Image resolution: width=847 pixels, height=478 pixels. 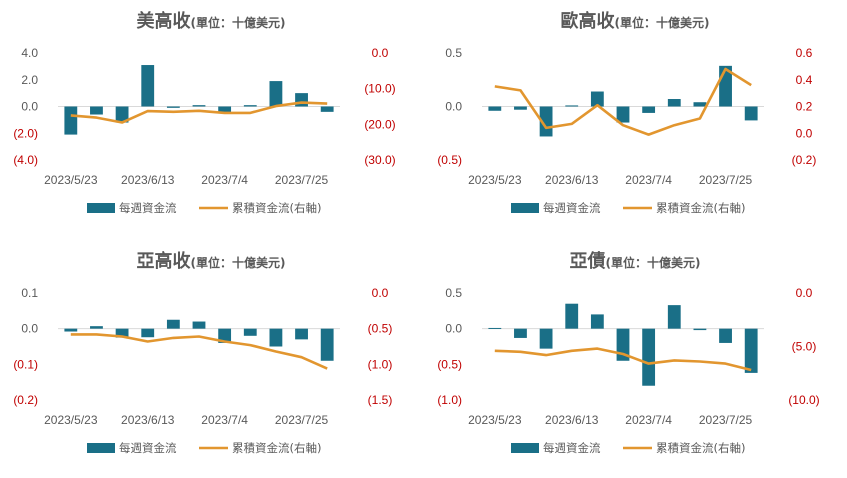 What do you see at coordinates (804, 347) in the screenshot?
I see `y-right-tick-label: (5.0)` at bounding box center [804, 347].